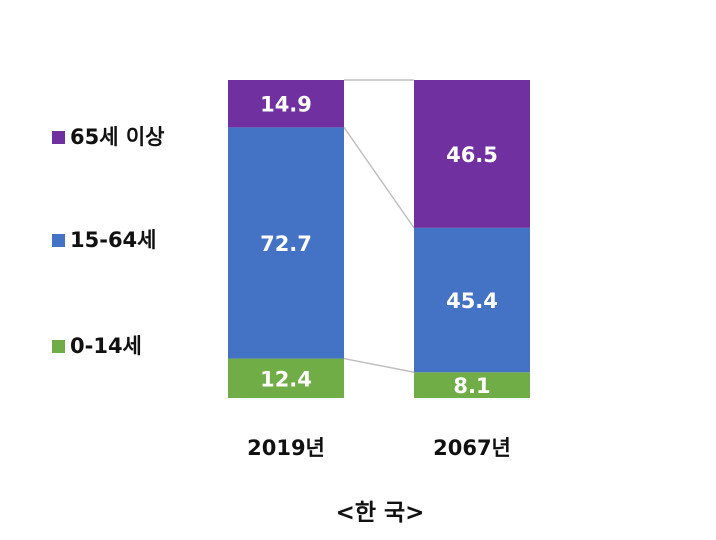  I want to click on legend-label: 15-64세, so click(113, 240).